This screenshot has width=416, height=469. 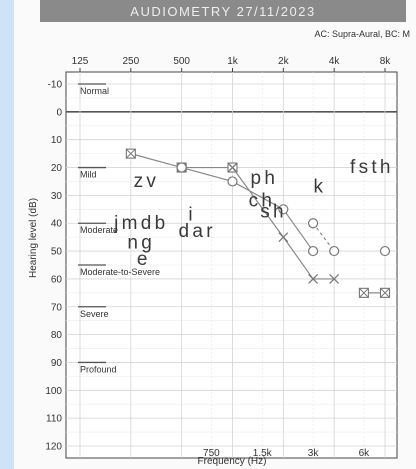 I want to click on x-axis-title: Frequency (Hz), so click(x=232, y=461).